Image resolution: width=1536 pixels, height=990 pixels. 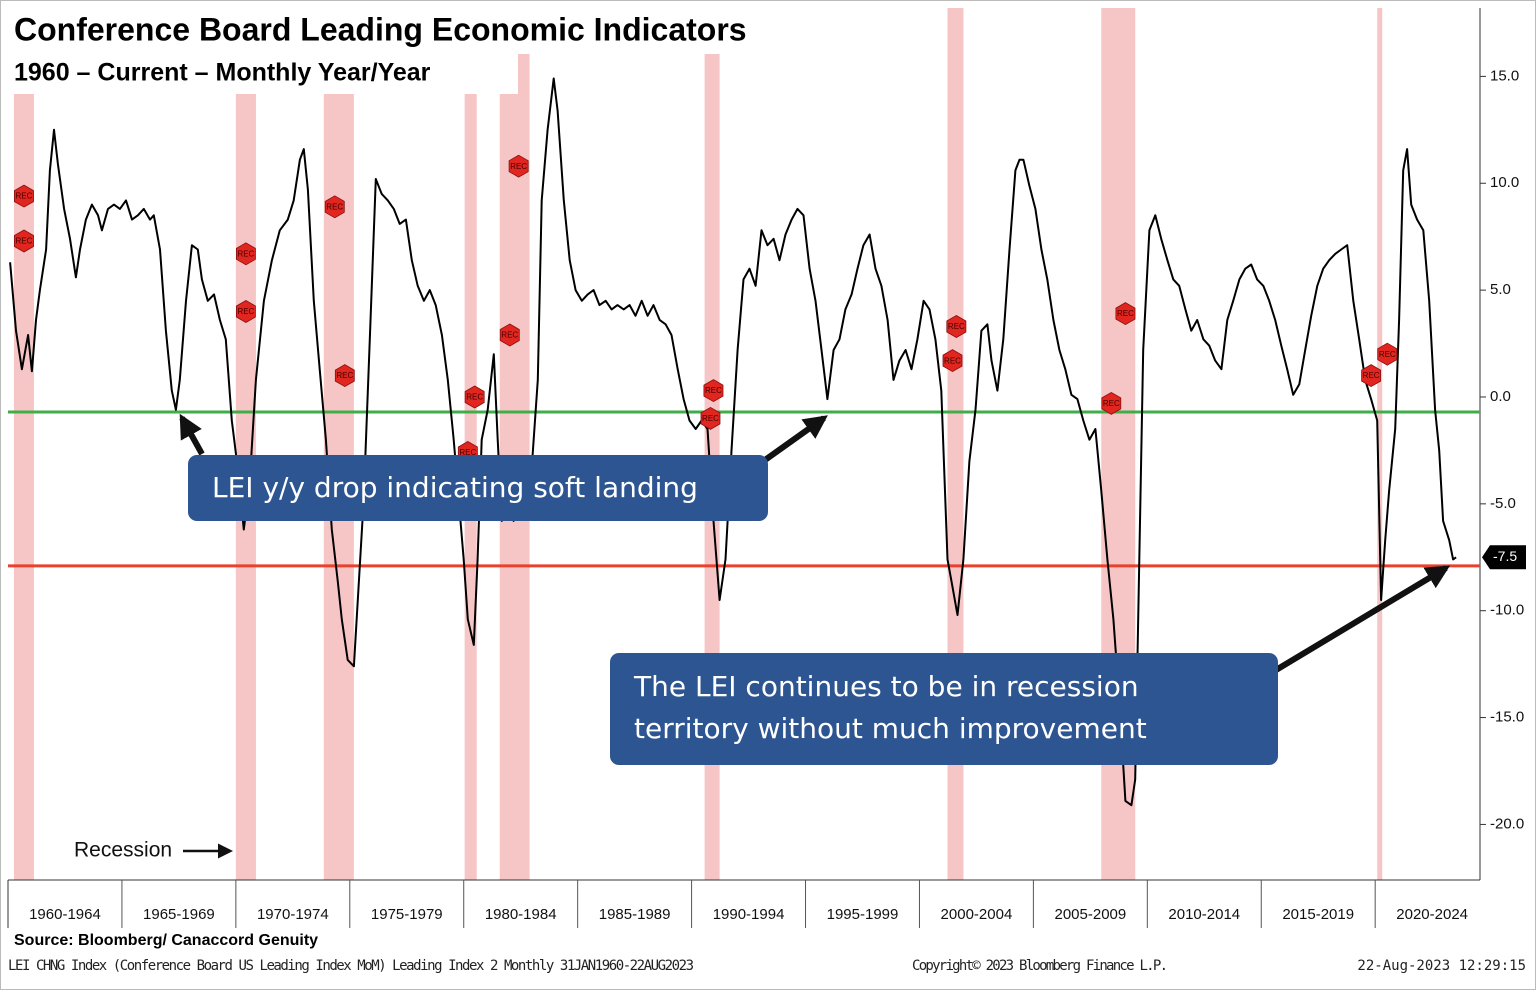 I want to click on annotation: LEI y/y drop indicating soft landing, so click(x=478, y=488).